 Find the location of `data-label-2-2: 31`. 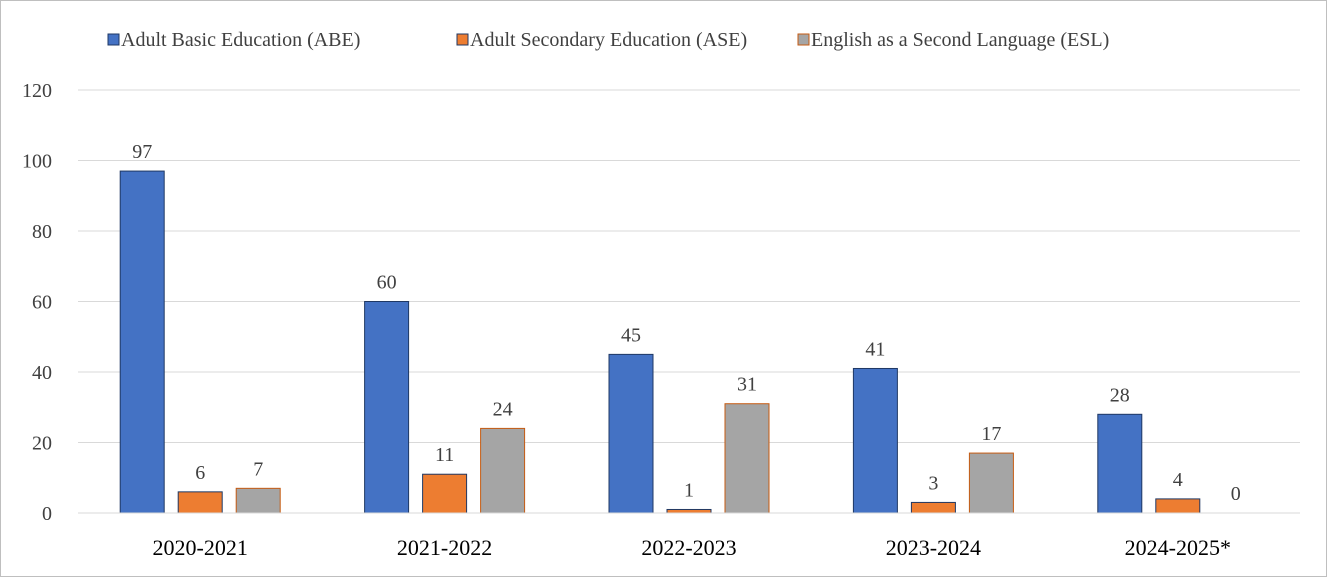

data-label-2-2: 31 is located at coordinates (747, 385).